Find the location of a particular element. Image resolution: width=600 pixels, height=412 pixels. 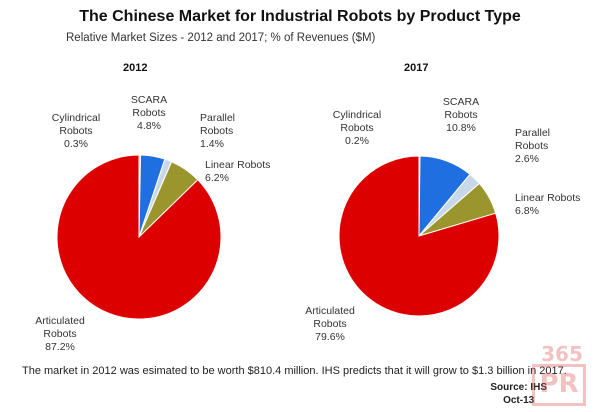

pie-2017-label-articulated-robots: Articulated Robots 79.6% is located at coordinates (330, 324).